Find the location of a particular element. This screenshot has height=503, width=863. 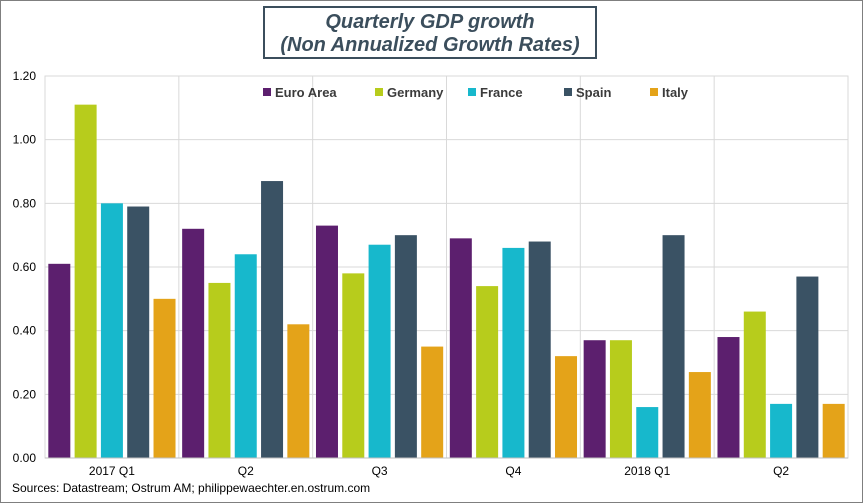

y-tick-label: 1.20 is located at coordinates (25, 76).